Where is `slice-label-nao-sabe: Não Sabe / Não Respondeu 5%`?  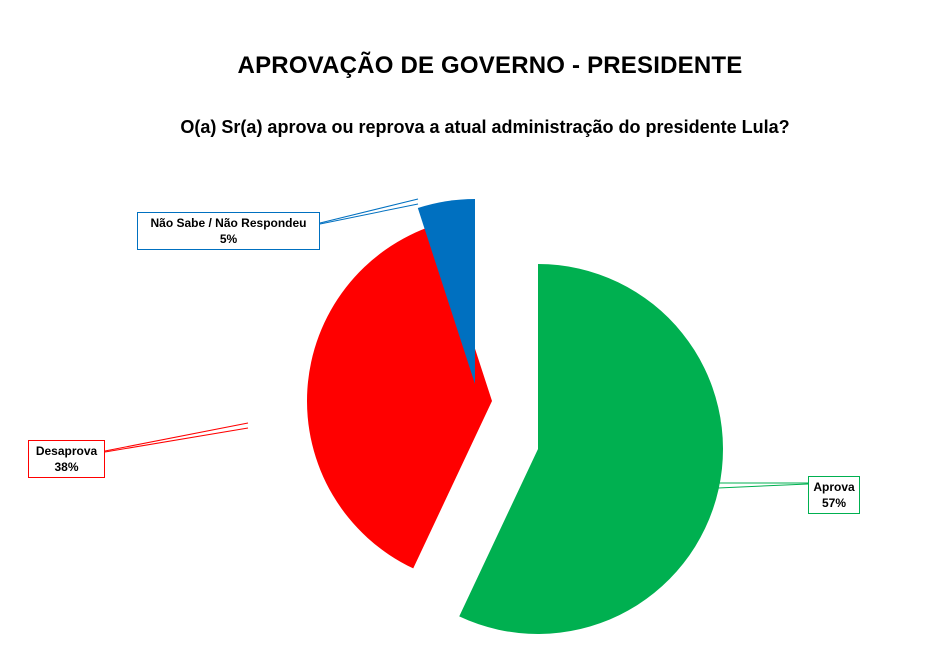 slice-label-nao-sabe: Não Sabe / Não Respondeu 5% is located at coordinates (228, 231).